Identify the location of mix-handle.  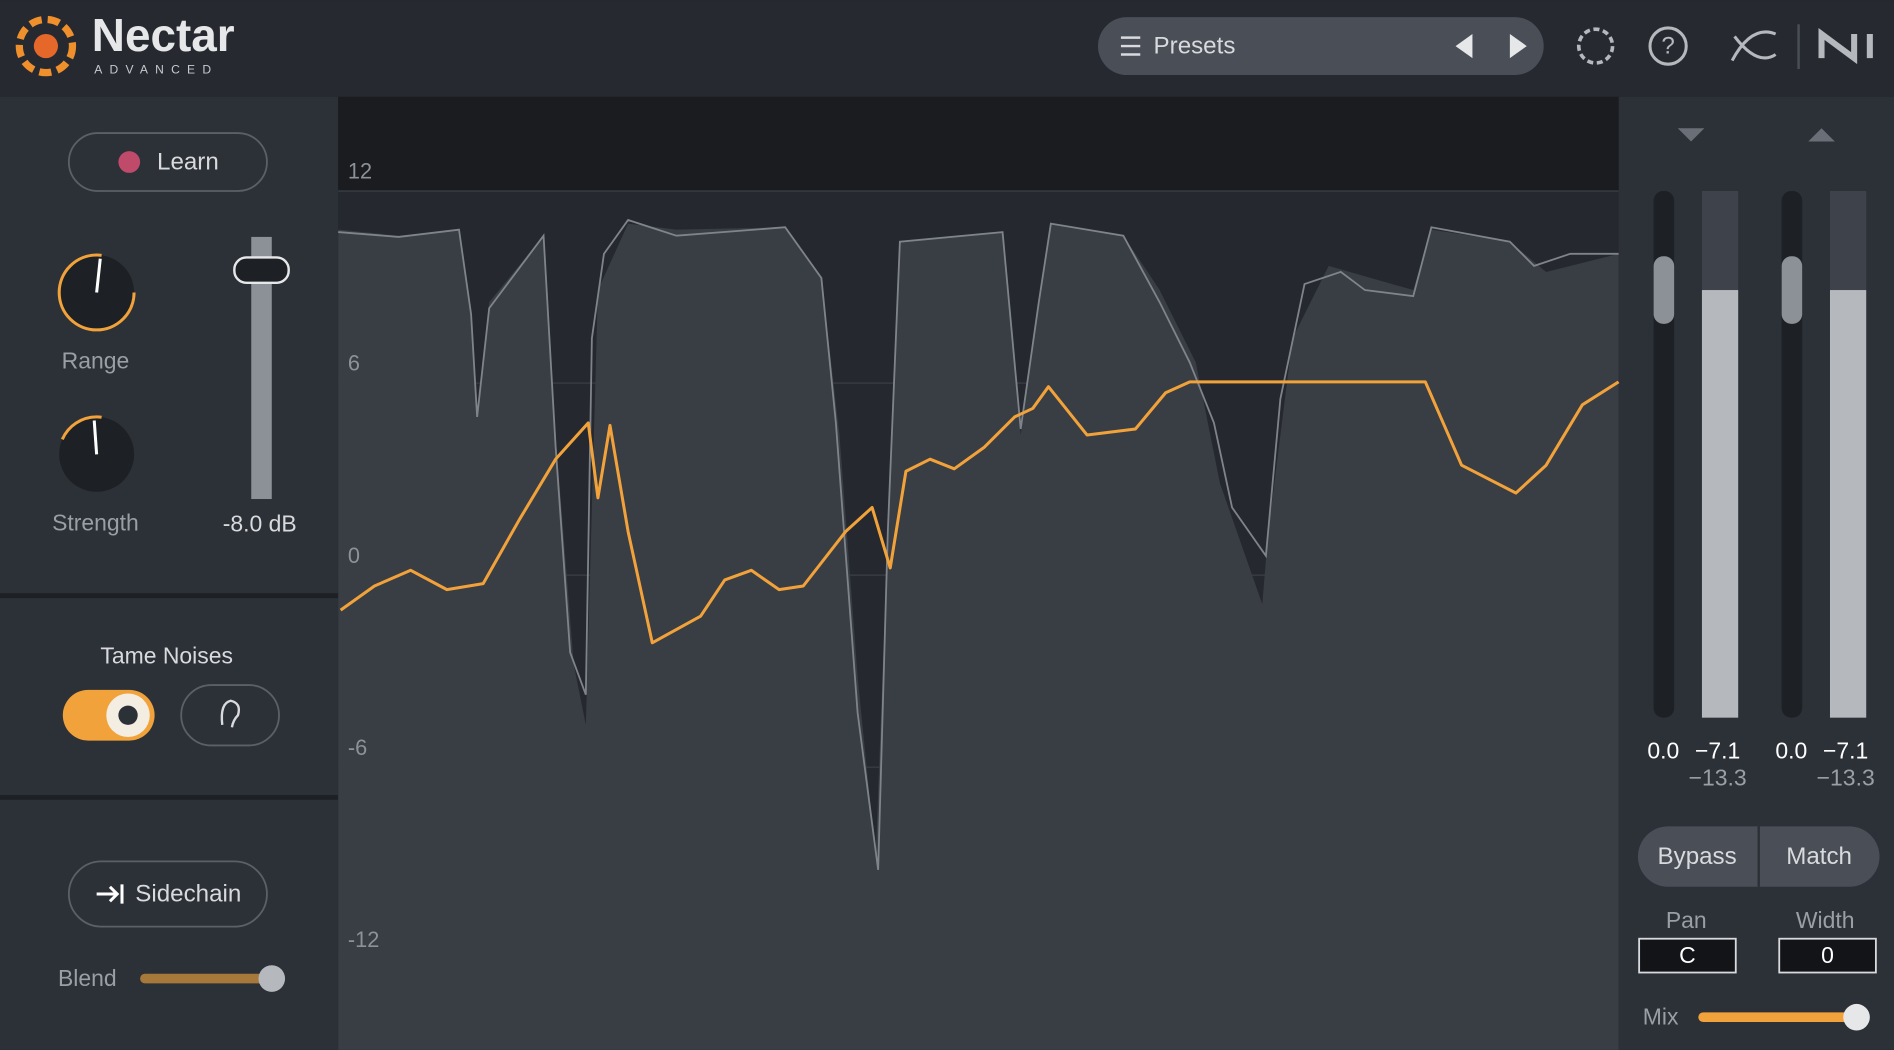
(1856, 1017).